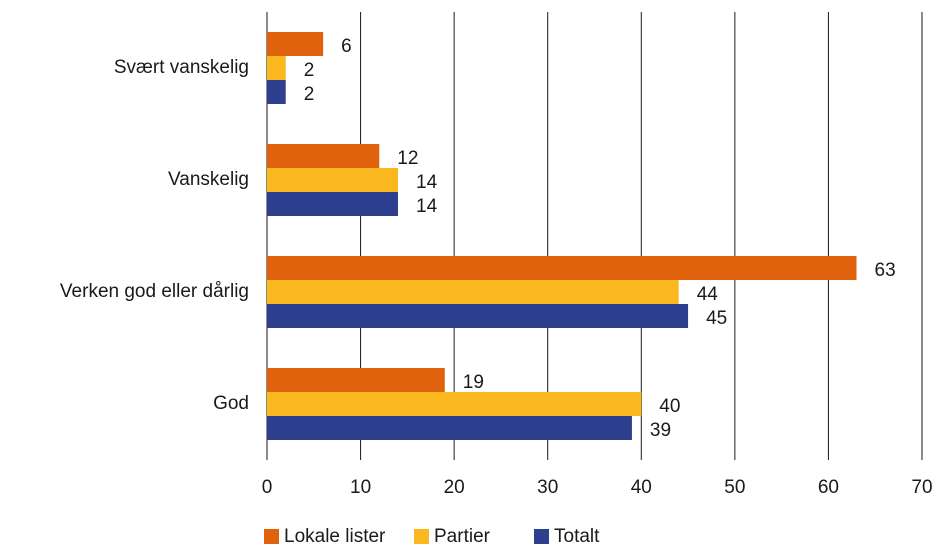 Image resolution: width=935 pixels, height=549 pixels. Describe the element at coordinates (181, 67) in the screenshot. I see `y-tick-label: Svært vanskelig` at that location.